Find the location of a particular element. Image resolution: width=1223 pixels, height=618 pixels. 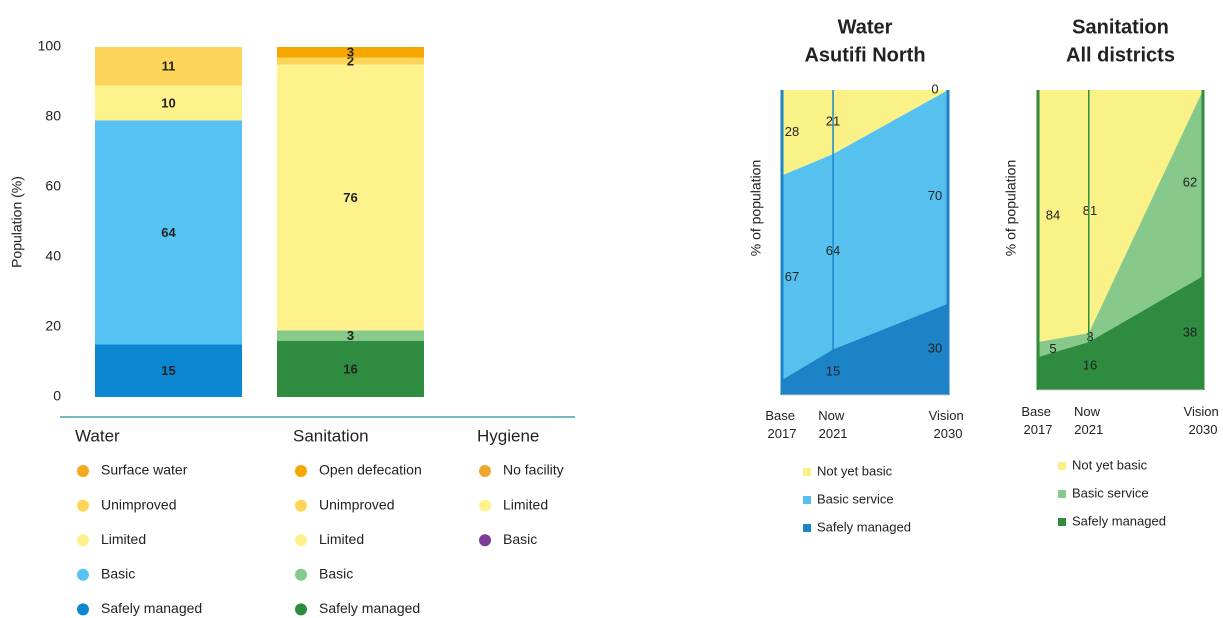

legend-group-title: Sanitation is located at coordinates (331, 435).